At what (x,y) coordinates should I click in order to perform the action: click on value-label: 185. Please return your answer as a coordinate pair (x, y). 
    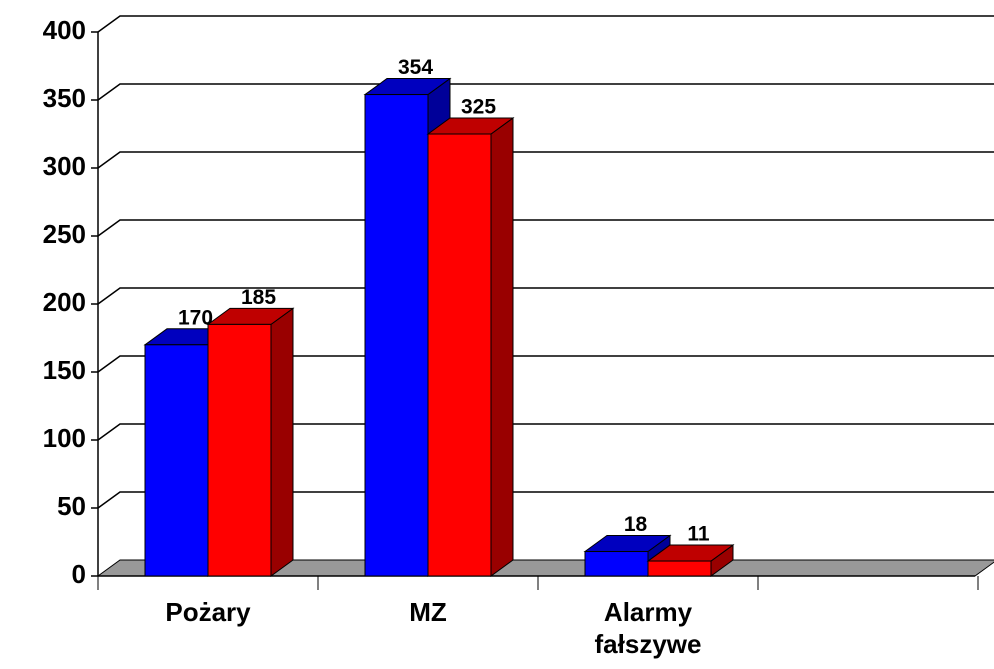
    Looking at the image, I should click on (258, 297).